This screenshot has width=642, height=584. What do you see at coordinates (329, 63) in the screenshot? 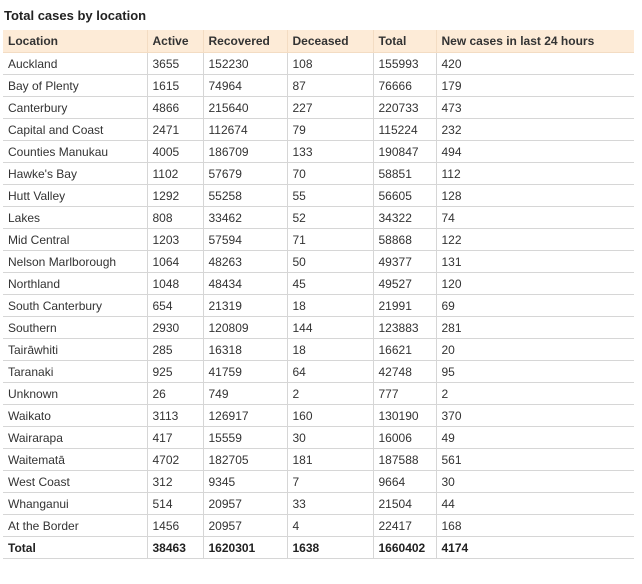
I see `cell-deceased: 108` at bounding box center [329, 63].